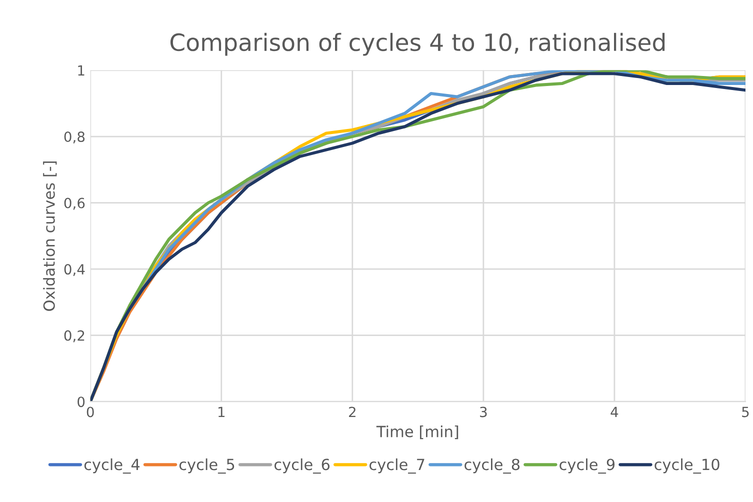 The image size is (753, 502). I want to click on chart-title: Comparison of cycles 4 to 10, rationalised, so click(417, 44).